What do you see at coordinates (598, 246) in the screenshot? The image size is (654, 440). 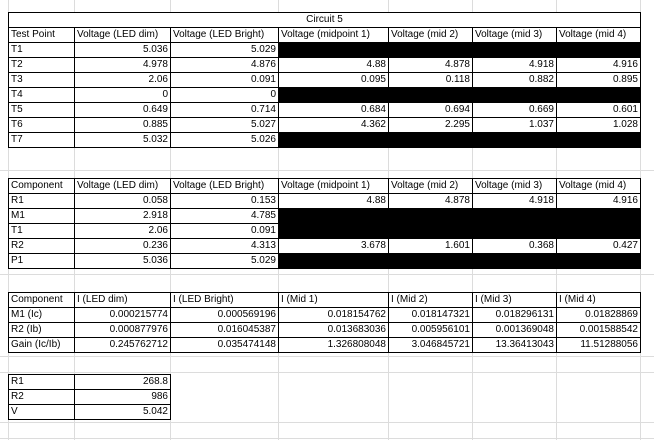 I see `value-cell: 0.427` at bounding box center [598, 246].